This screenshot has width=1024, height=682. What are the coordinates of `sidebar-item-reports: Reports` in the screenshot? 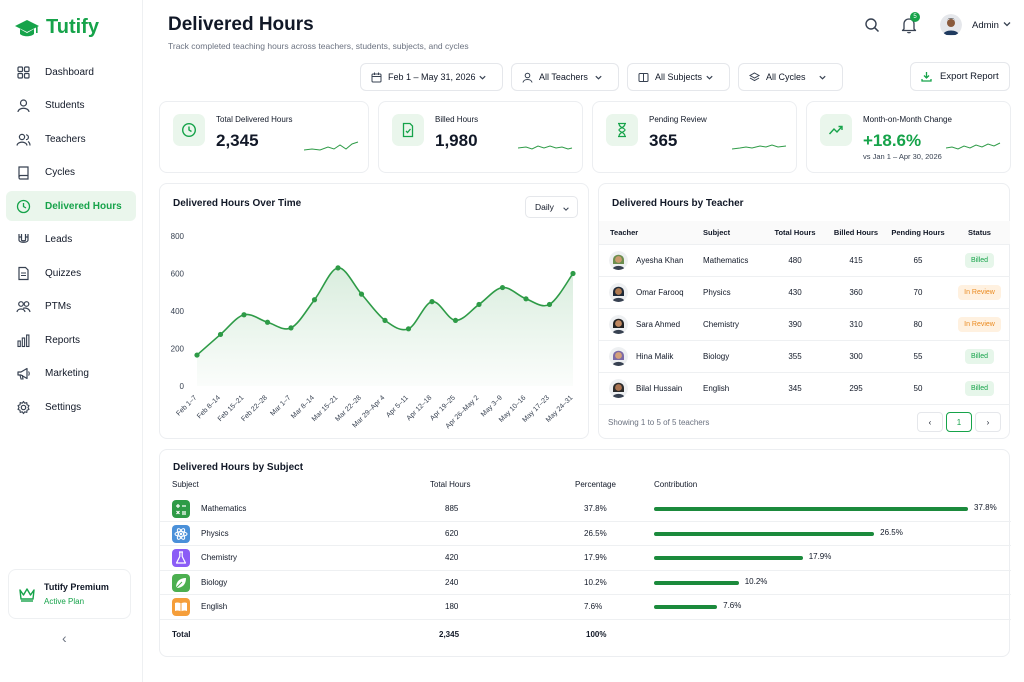 It's located at (71, 340).